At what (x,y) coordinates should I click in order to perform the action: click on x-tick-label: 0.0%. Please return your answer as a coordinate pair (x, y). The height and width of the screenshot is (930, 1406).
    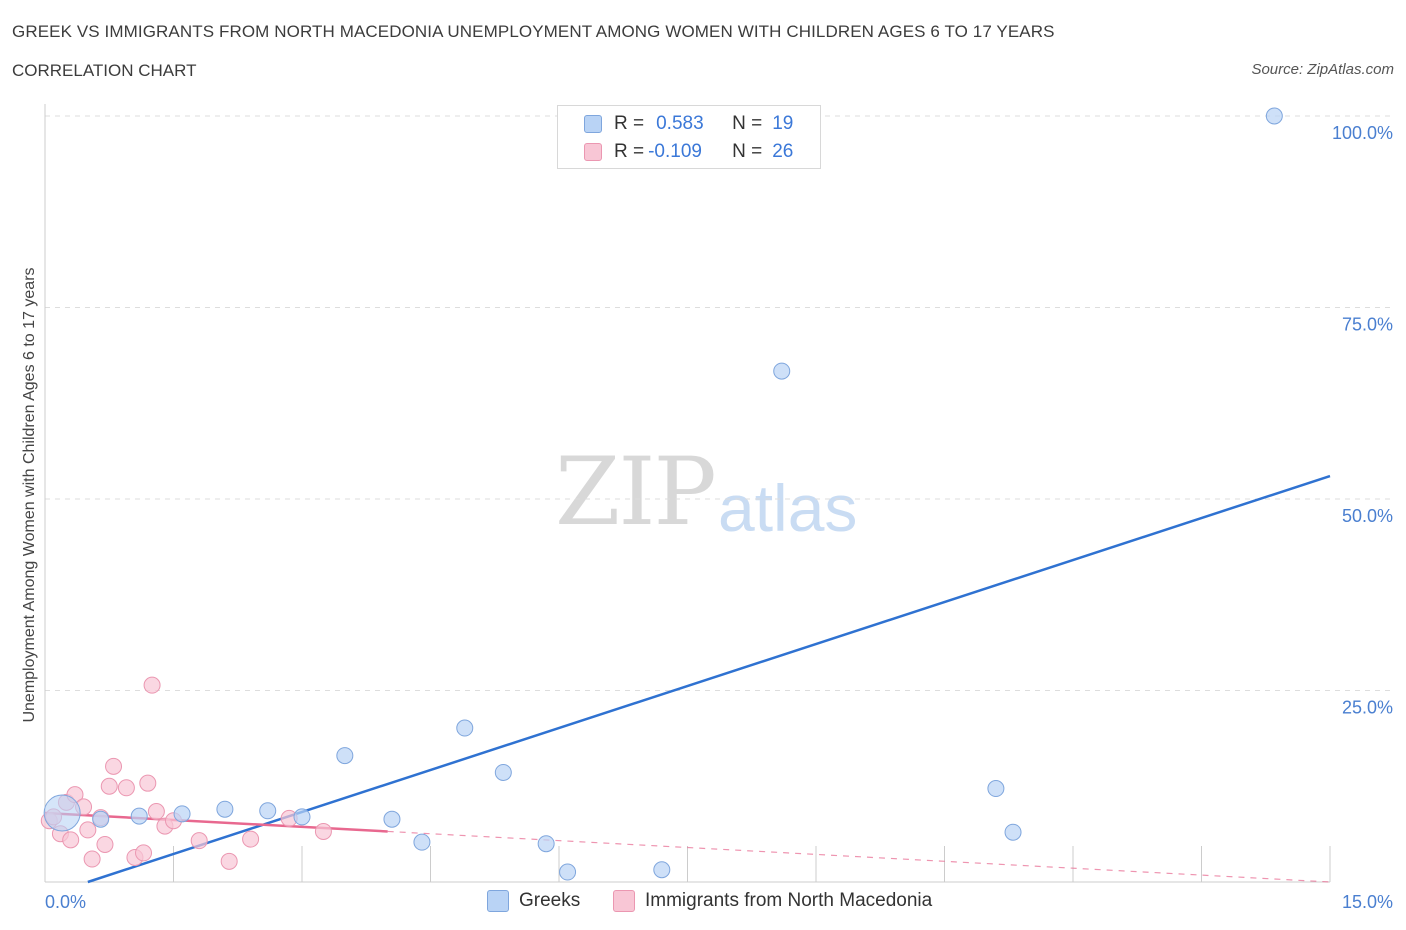
    Looking at the image, I should click on (65, 902).